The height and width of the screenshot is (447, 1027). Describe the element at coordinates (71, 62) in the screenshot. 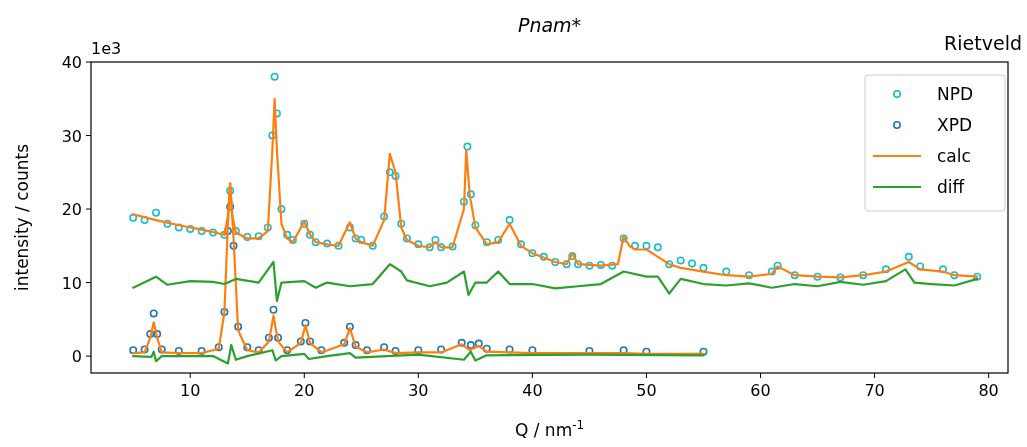

I see `y-tick-label: 40` at that location.